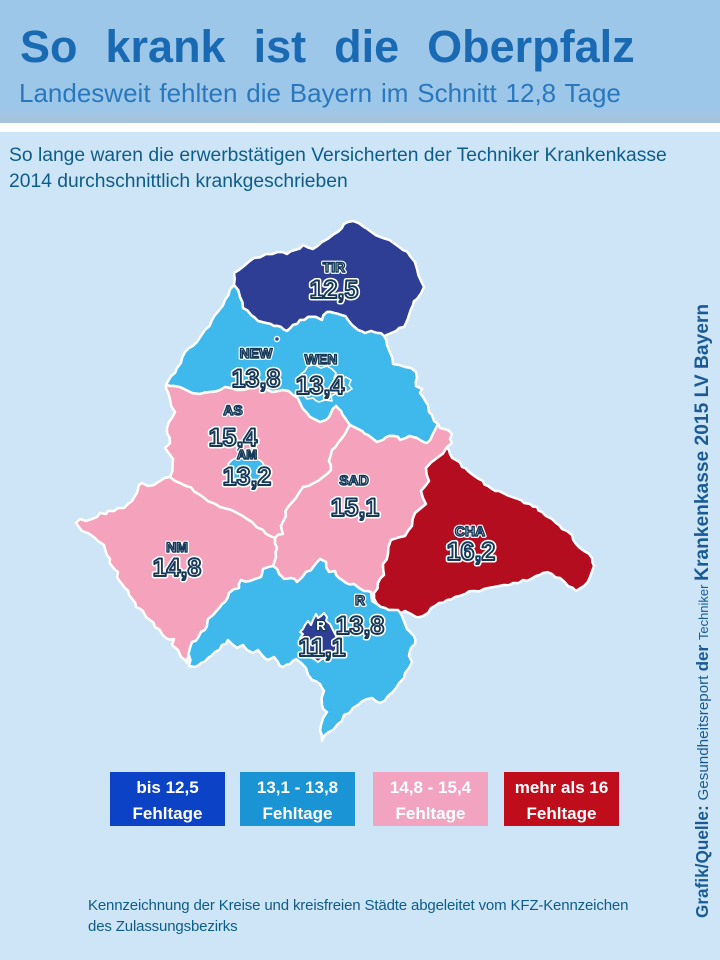  What do you see at coordinates (321, 359) in the screenshot?
I see `svg-text: WEN` at bounding box center [321, 359].